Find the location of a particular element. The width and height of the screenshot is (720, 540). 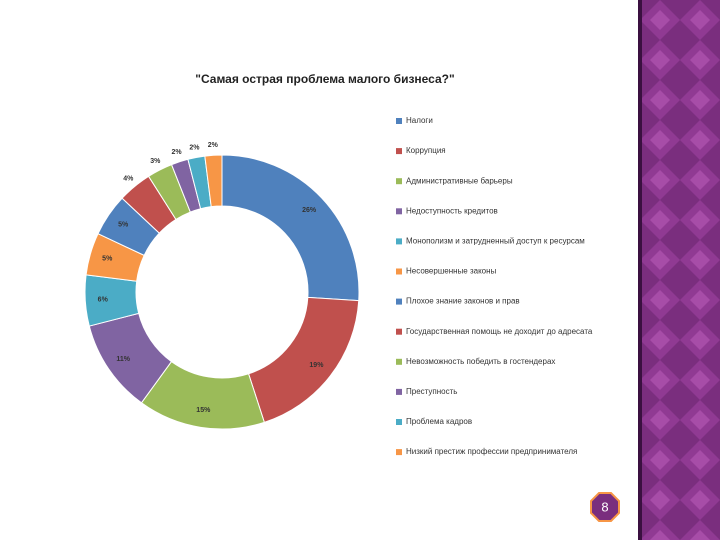

data-label: 11% is located at coordinates (123, 359).